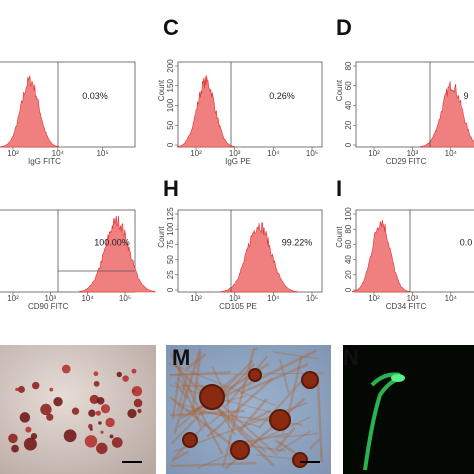 Image resolution: width=474 pixels, height=474 pixels. I want to click on histogram-panel: 100.00% CD90 FITC 10² 10³ 10⁴ 10⁵, so click(78, 260).